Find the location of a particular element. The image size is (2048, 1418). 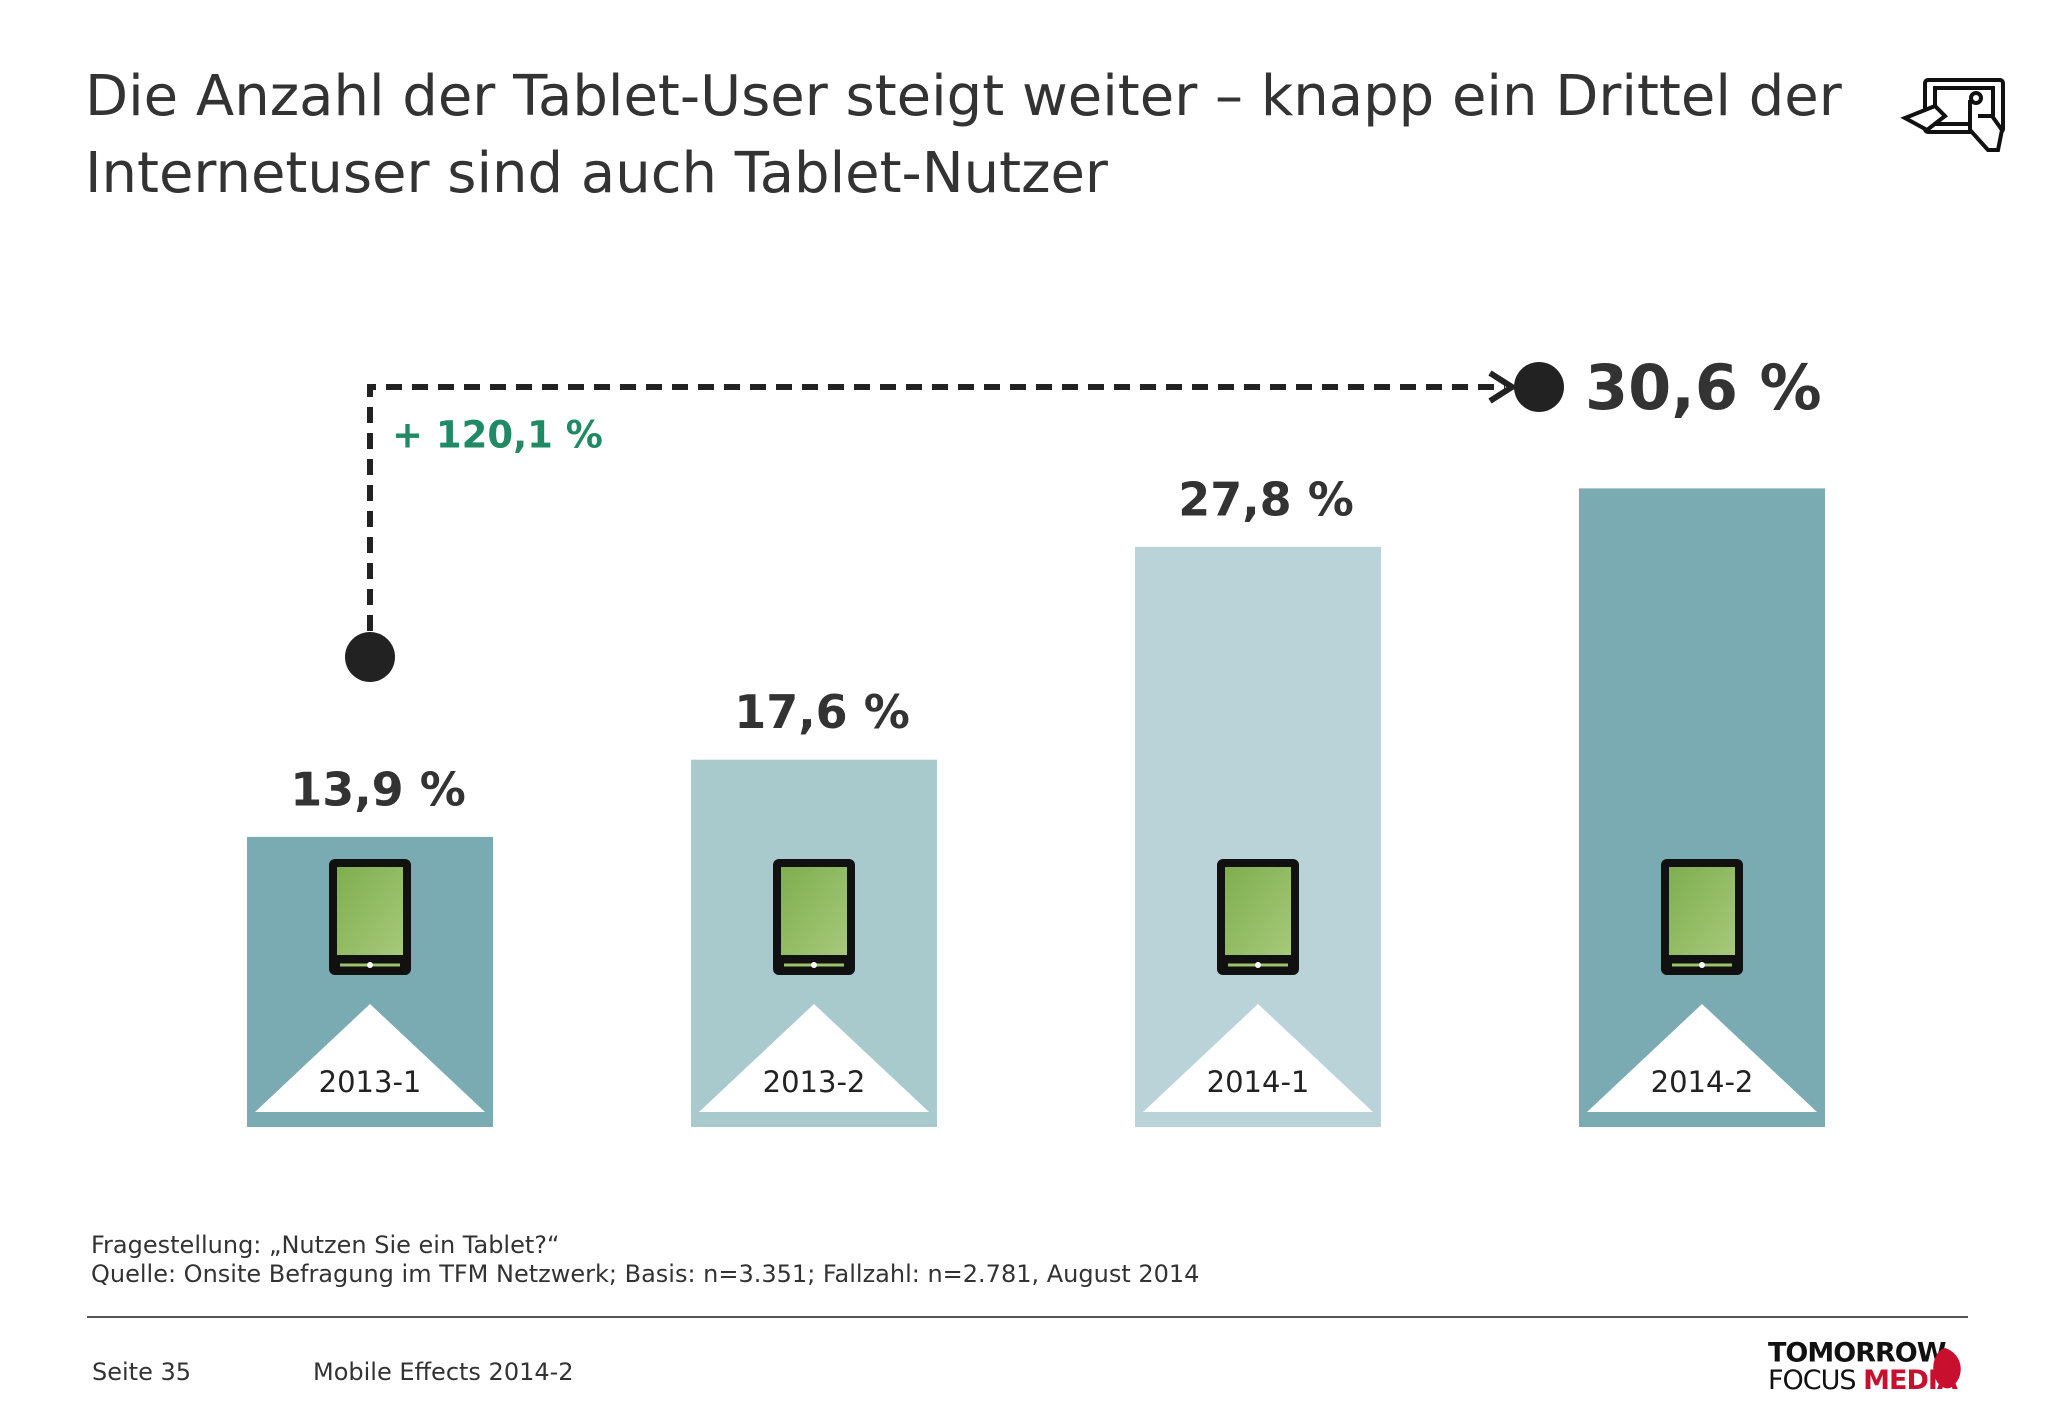

value-label: 27,8 % is located at coordinates (1266, 499).